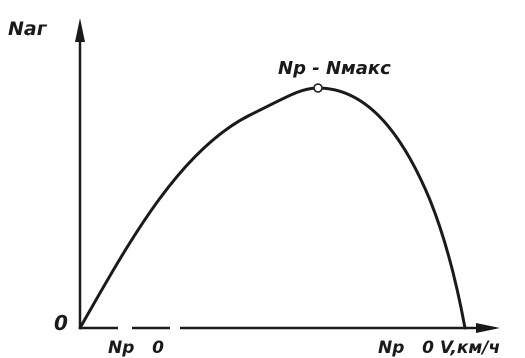 The image size is (525, 358). What do you see at coordinates (80, 30) in the screenshot?
I see `y-axis-arrow` at bounding box center [80, 30].